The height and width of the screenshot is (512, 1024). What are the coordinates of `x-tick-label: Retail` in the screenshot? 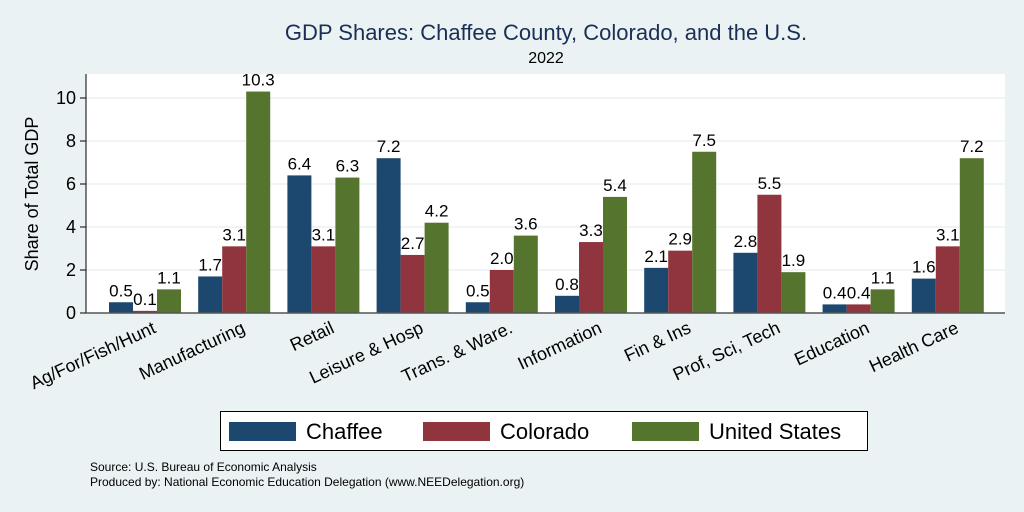 It's located at (312, 336).